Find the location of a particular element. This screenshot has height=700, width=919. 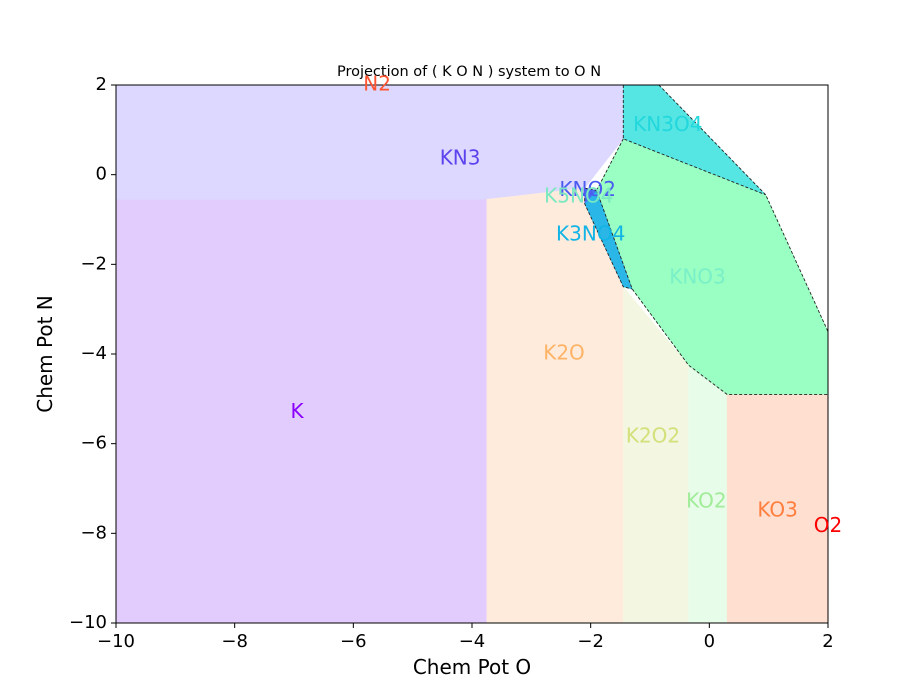

x-axis-ticks: −10 −8 −6 −4 −2 0 2 is located at coordinates (465, 637).